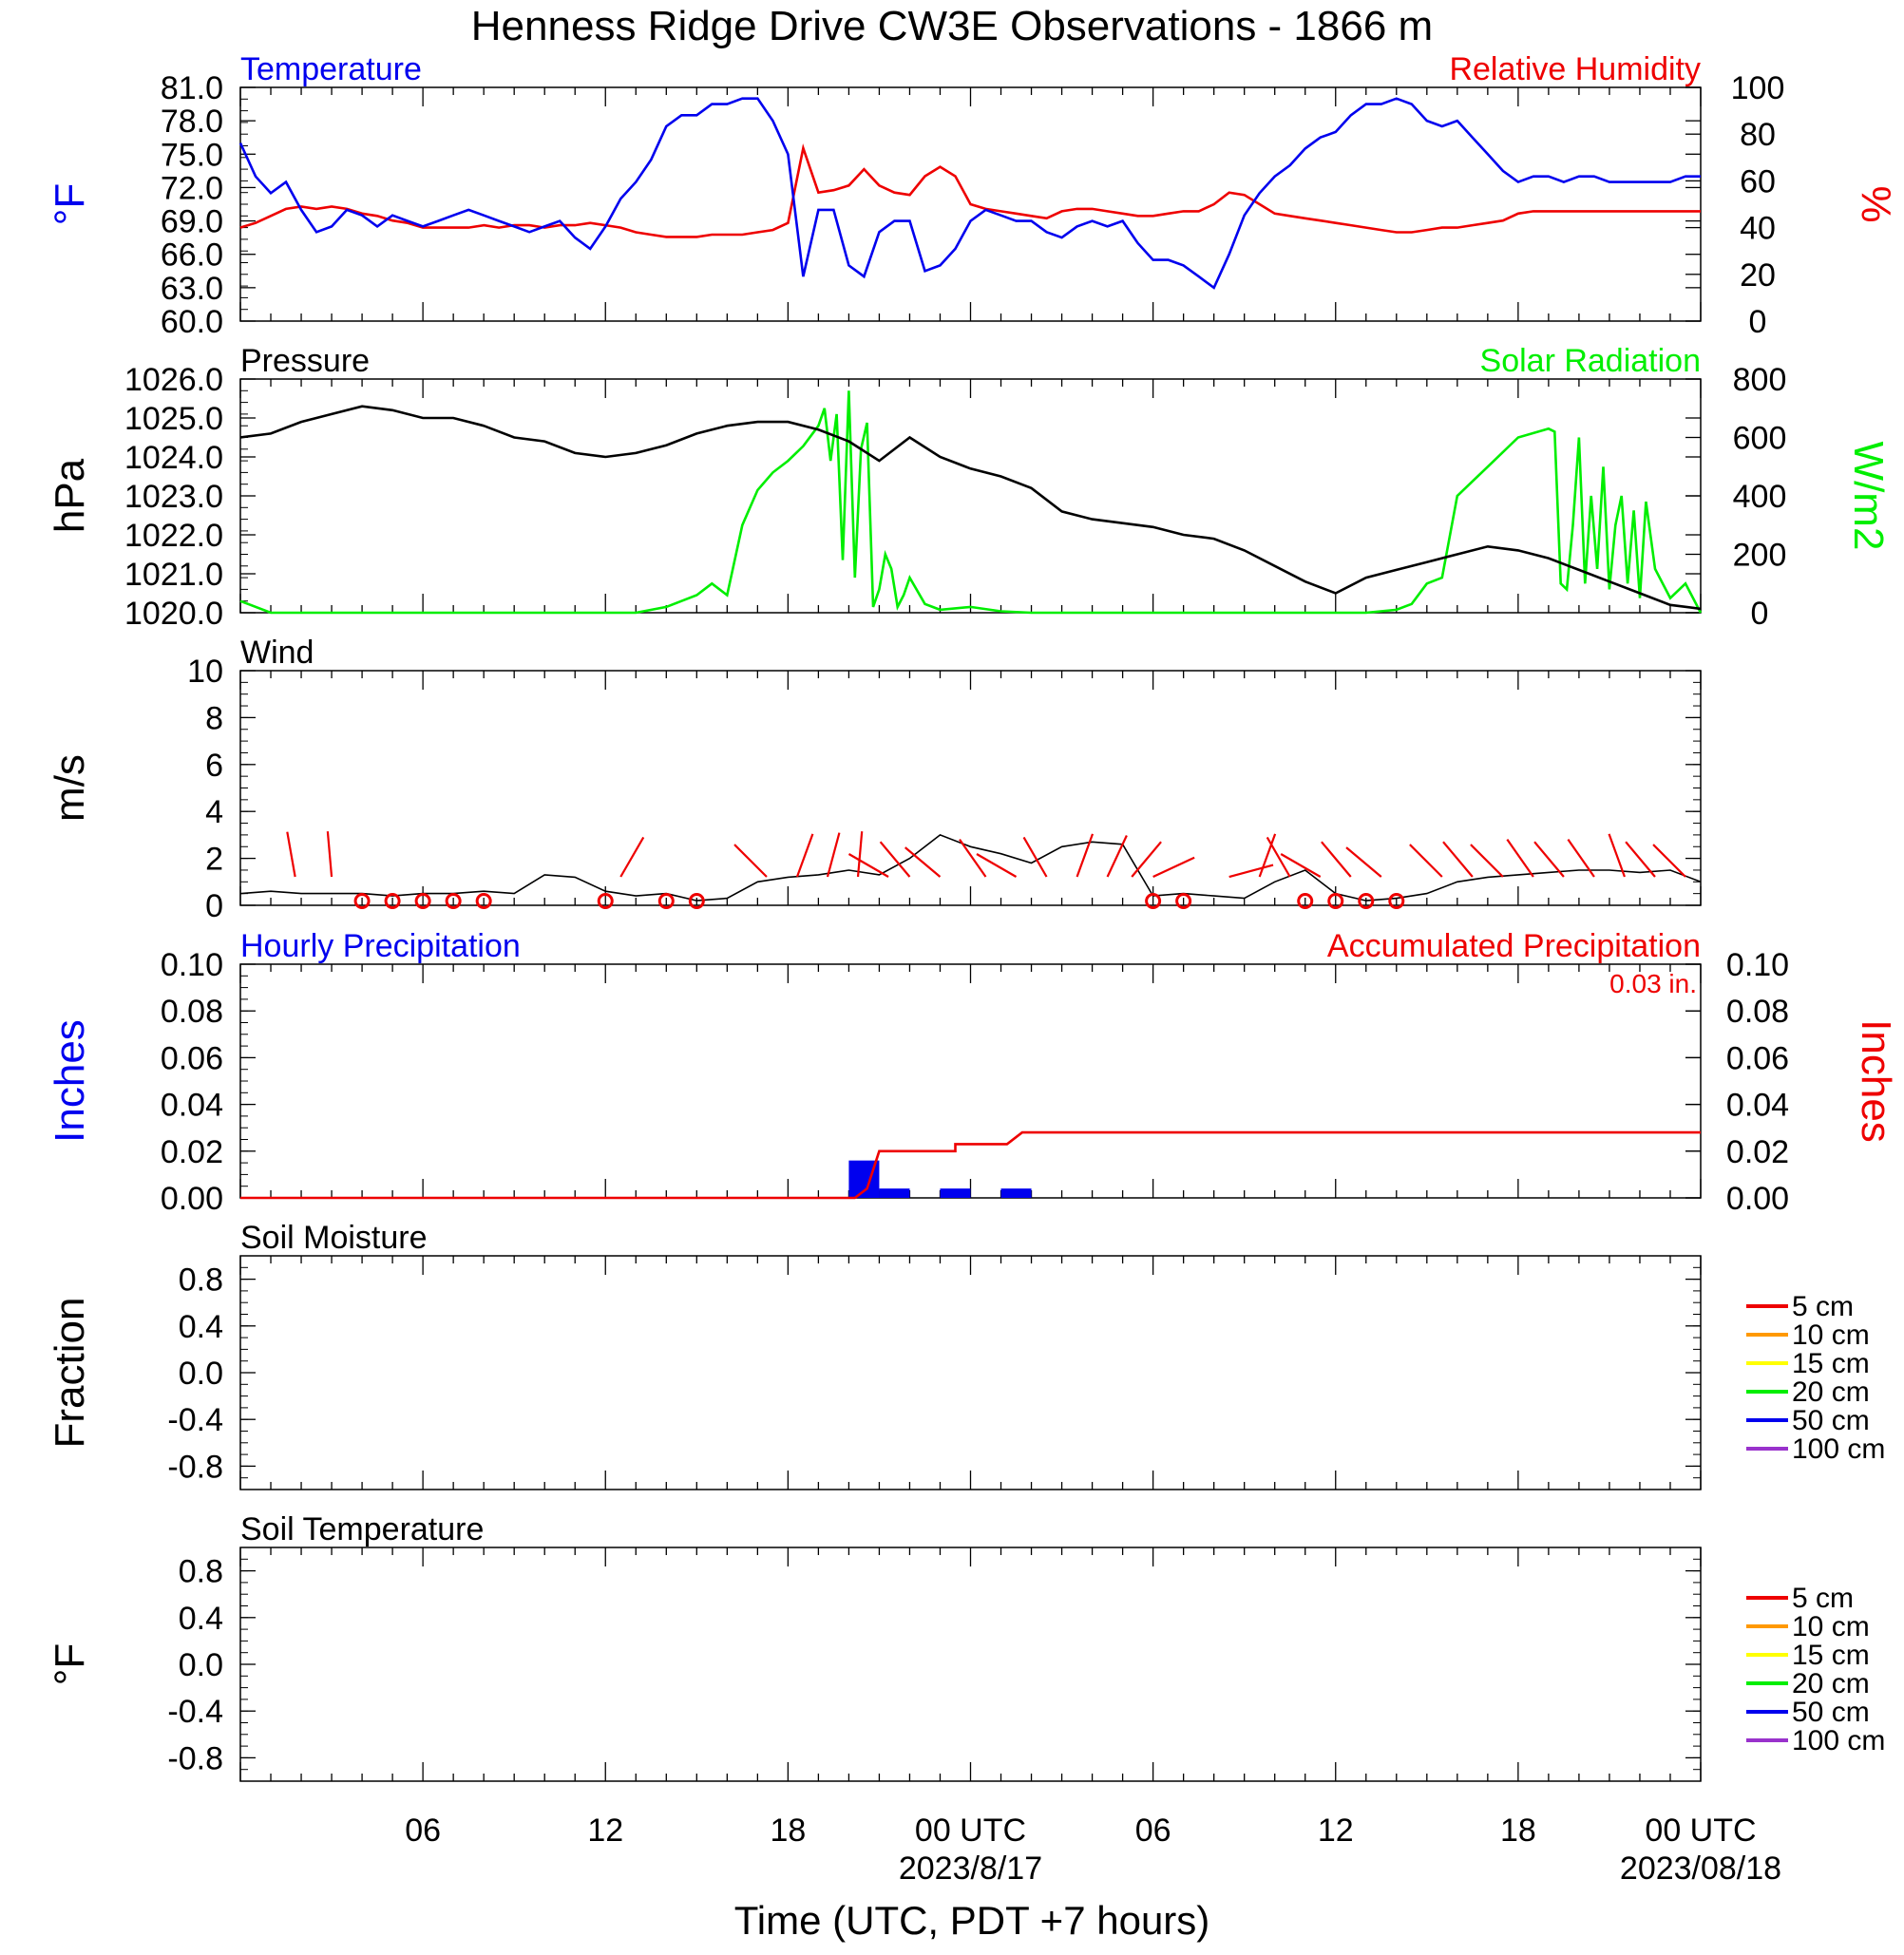  I want to click on panel-title-left: Hourly Precipitation, so click(381, 946).